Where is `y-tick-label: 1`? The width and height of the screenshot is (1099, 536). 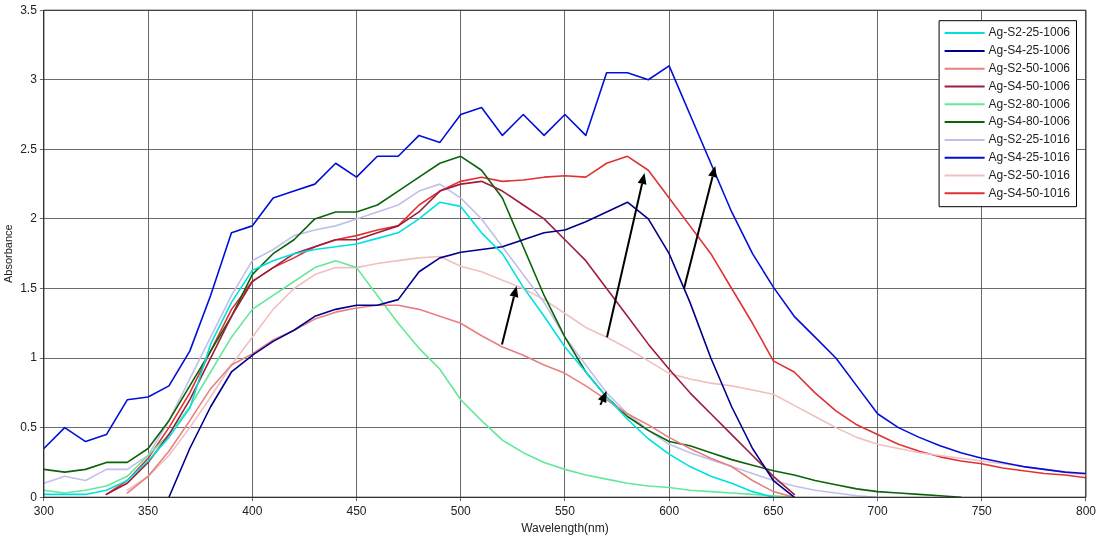 y-tick-label: 1 is located at coordinates (34, 357).